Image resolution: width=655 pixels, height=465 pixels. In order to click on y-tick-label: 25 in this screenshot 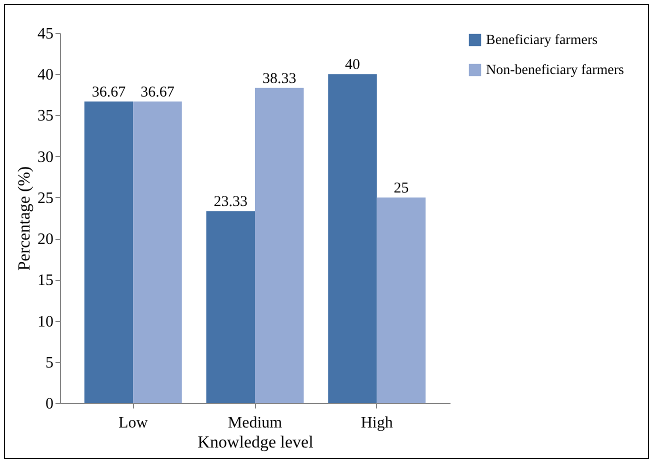, I will do `click(46, 198)`.